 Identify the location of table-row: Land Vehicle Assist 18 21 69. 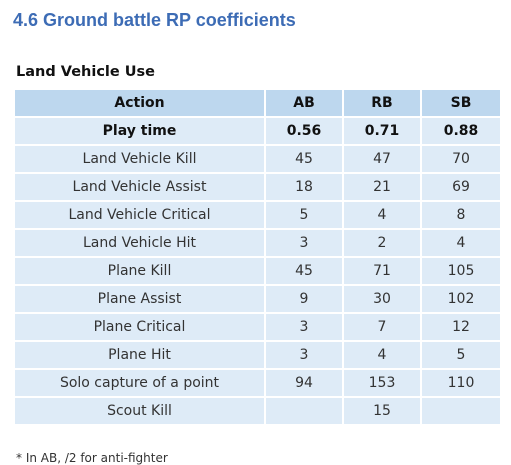
(257, 187).